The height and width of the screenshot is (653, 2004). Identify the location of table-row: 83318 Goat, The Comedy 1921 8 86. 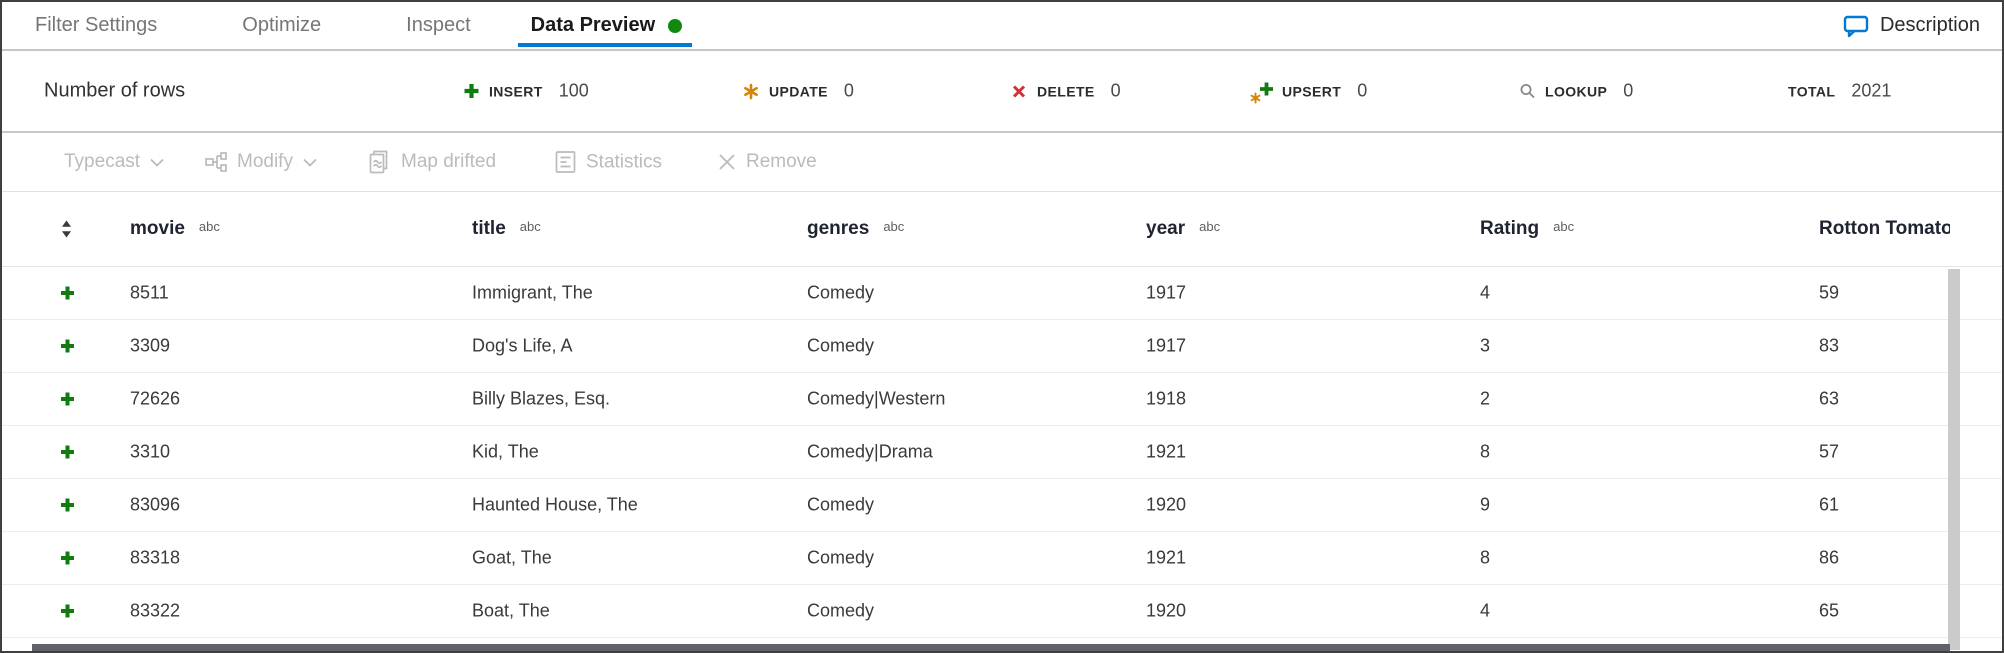
(1002, 558).